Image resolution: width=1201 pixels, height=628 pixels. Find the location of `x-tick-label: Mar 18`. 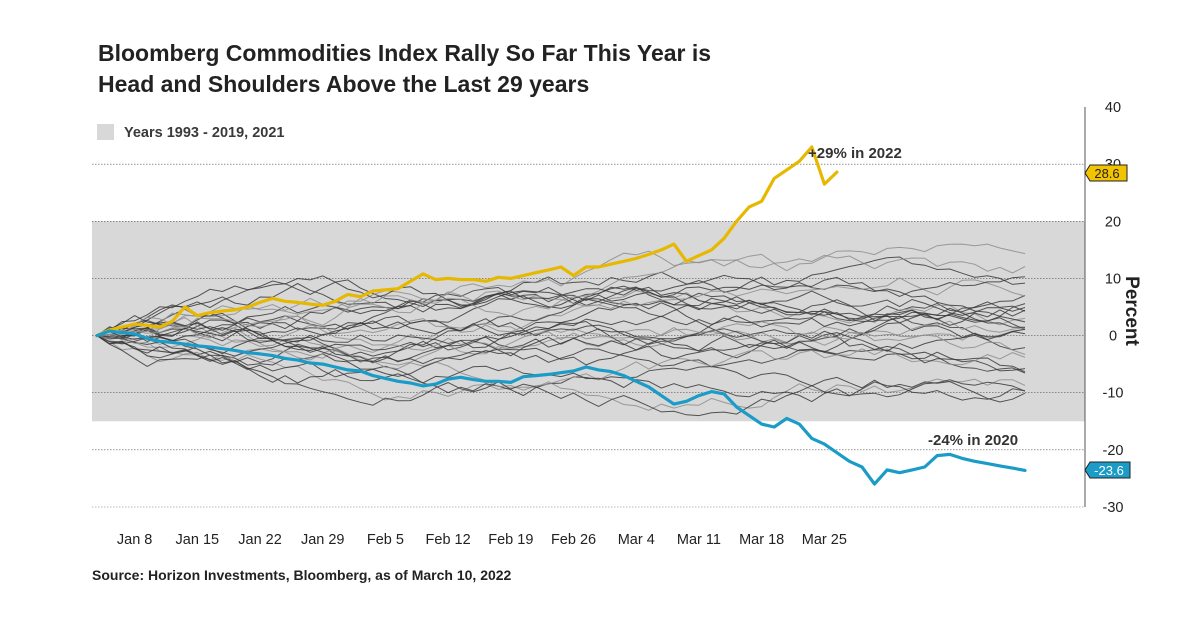

x-tick-label: Mar 18 is located at coordinates (761, 540).